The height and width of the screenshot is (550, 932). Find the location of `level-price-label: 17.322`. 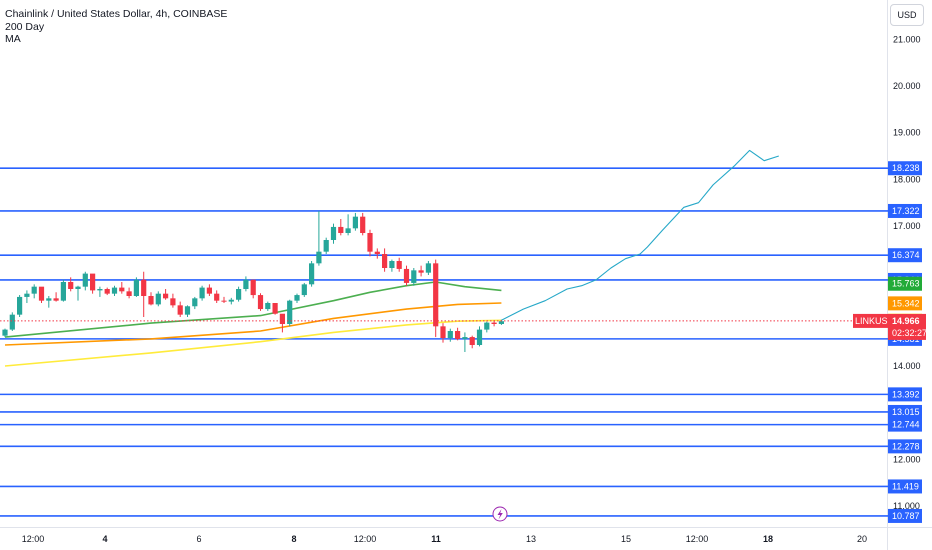

level-price-label: 17.322 is located at coordinates (906, 211).